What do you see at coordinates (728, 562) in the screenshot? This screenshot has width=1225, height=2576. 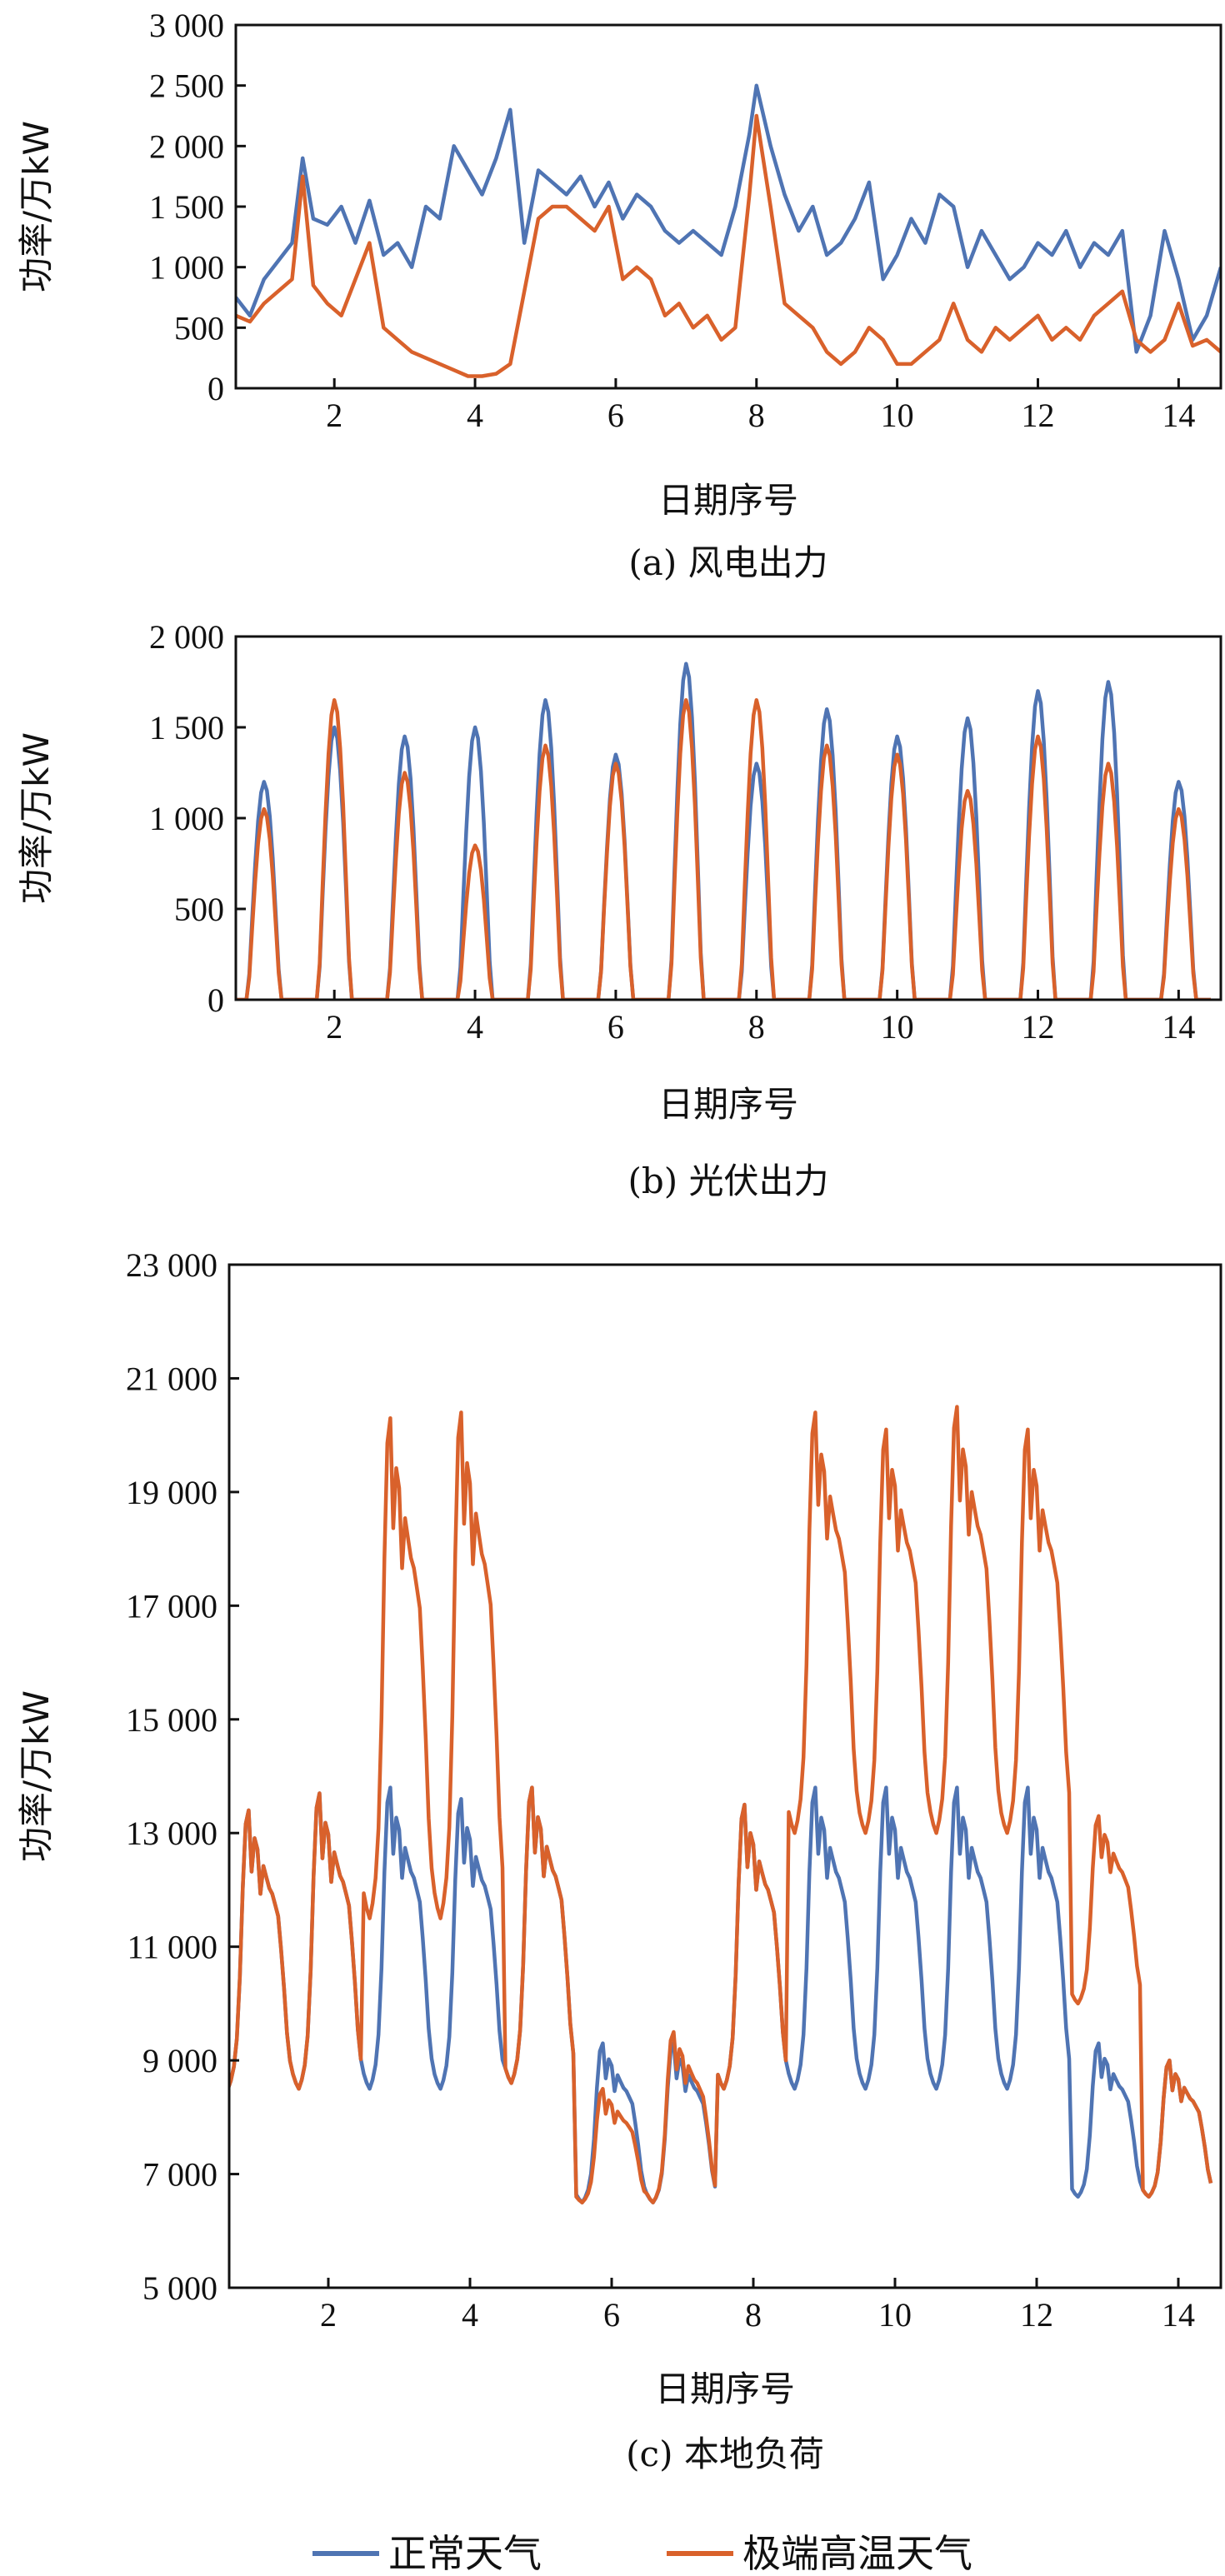 I see `panel-caption: (a) 风电出力` at bounding box center [728, 562].